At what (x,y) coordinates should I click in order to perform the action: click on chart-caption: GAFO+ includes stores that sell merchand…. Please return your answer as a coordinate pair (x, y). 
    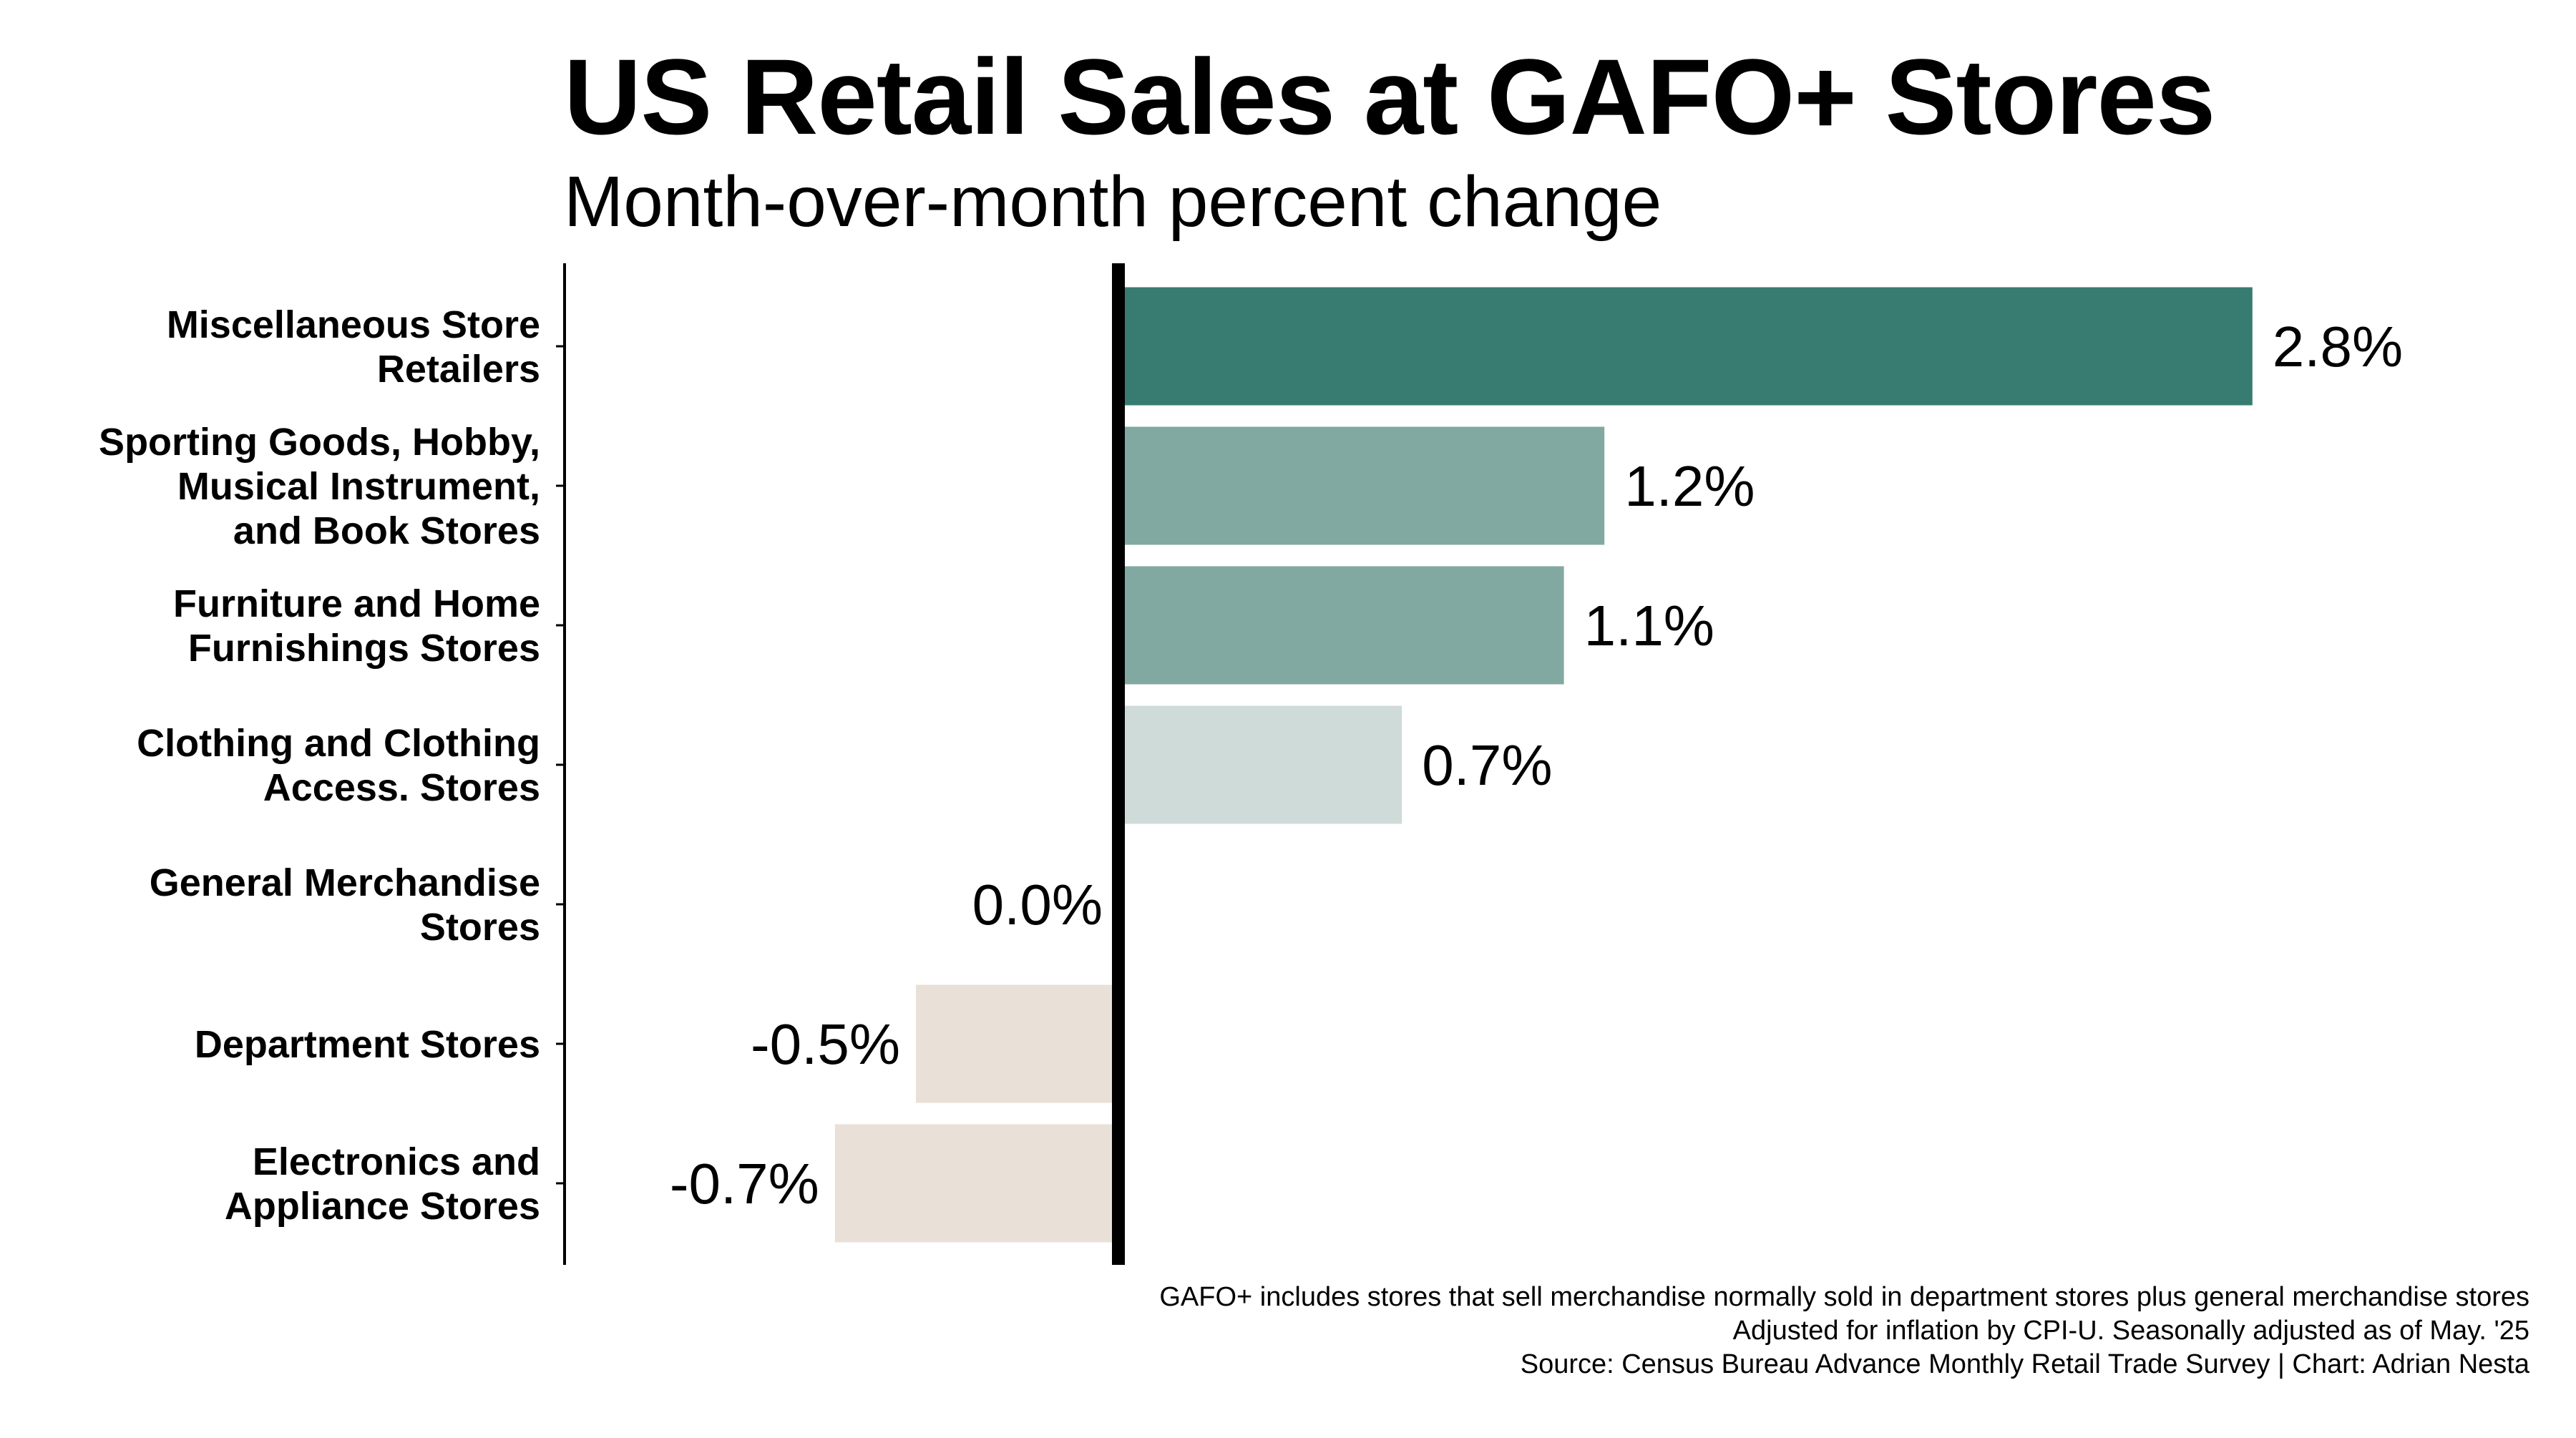
    Looking at the image, I should click on (1844, 1331).